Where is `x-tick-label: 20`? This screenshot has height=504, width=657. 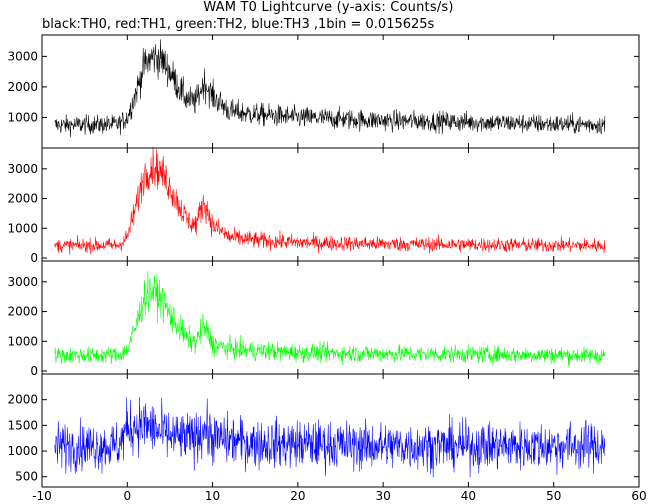 x-tick-label: 20 is located at coordinates (297, 496).